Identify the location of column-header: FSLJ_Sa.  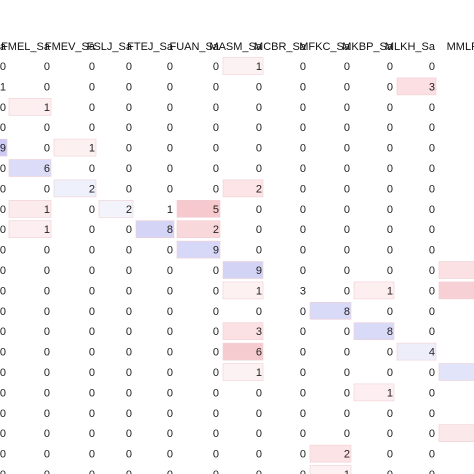
(110, 47).